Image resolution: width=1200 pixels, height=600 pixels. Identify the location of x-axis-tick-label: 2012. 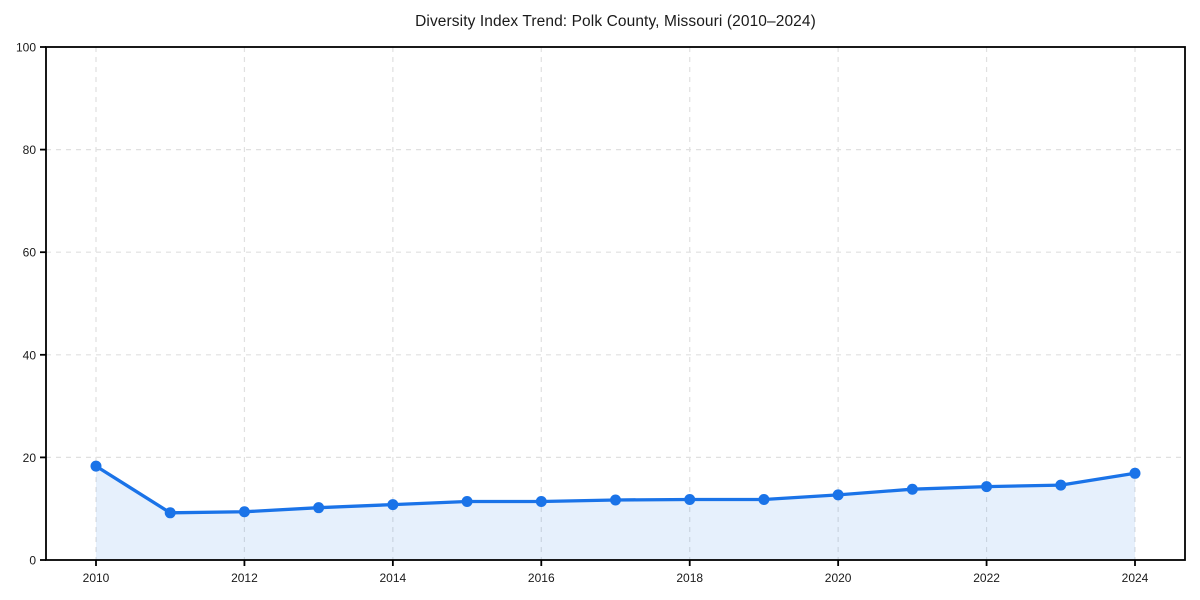
(244, 578).